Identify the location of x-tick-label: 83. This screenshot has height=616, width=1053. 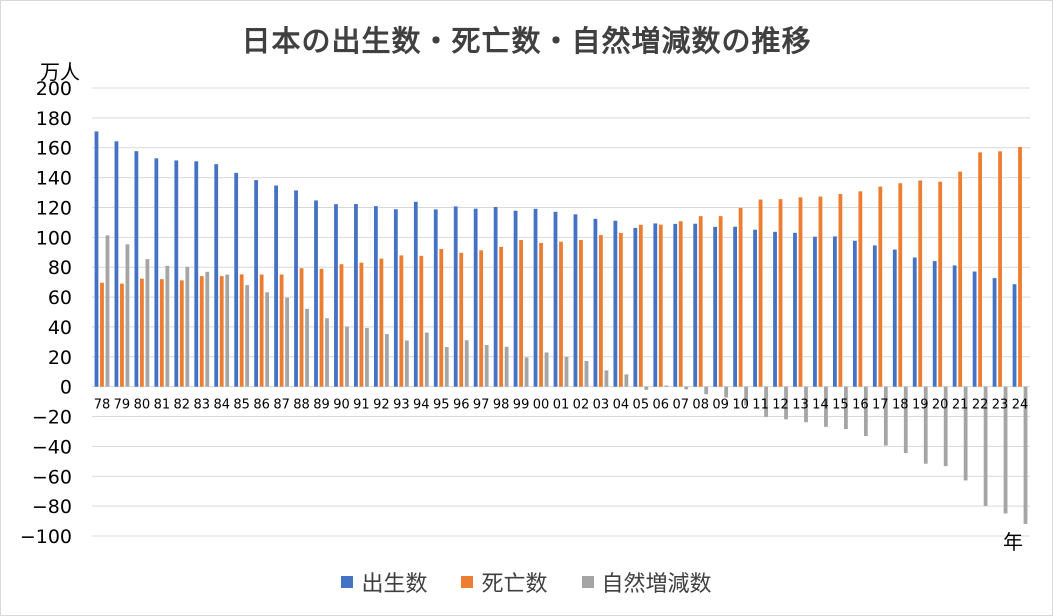
(201, 405).